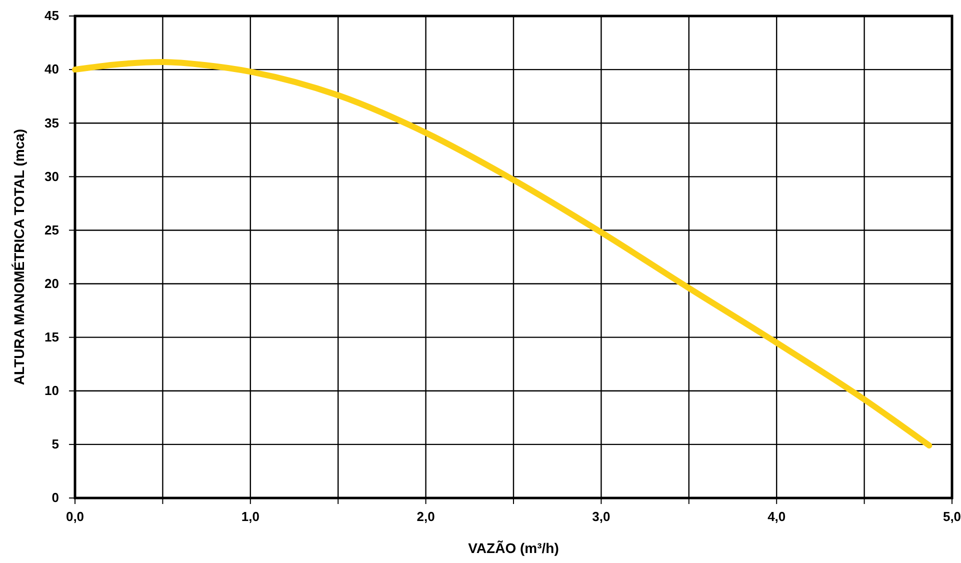 The width and height of the screenshot is (961, 563). Describe the element at coordinates (513, 548) in the screenshot. I see `x-axis-title: VAZÃO (m³/h)` at that location.